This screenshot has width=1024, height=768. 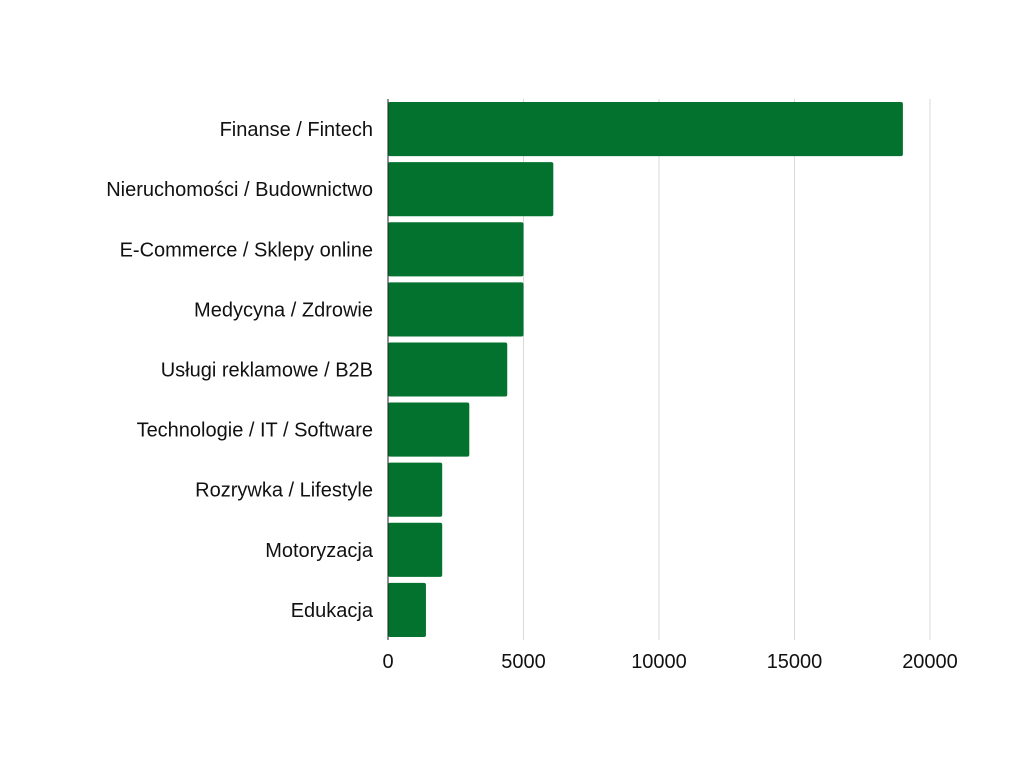 I want to click on x-tick-label-3: 15000, so click(x=795, y=662).